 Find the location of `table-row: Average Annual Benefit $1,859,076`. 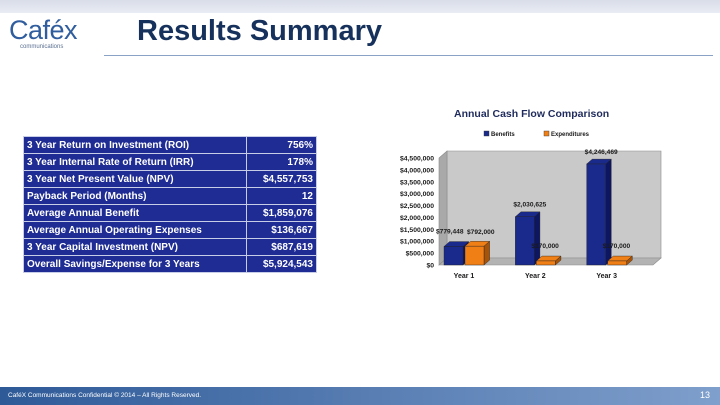

table-row: Average Annual Benefit $1,859,076 is located at coordinates (169, 213).